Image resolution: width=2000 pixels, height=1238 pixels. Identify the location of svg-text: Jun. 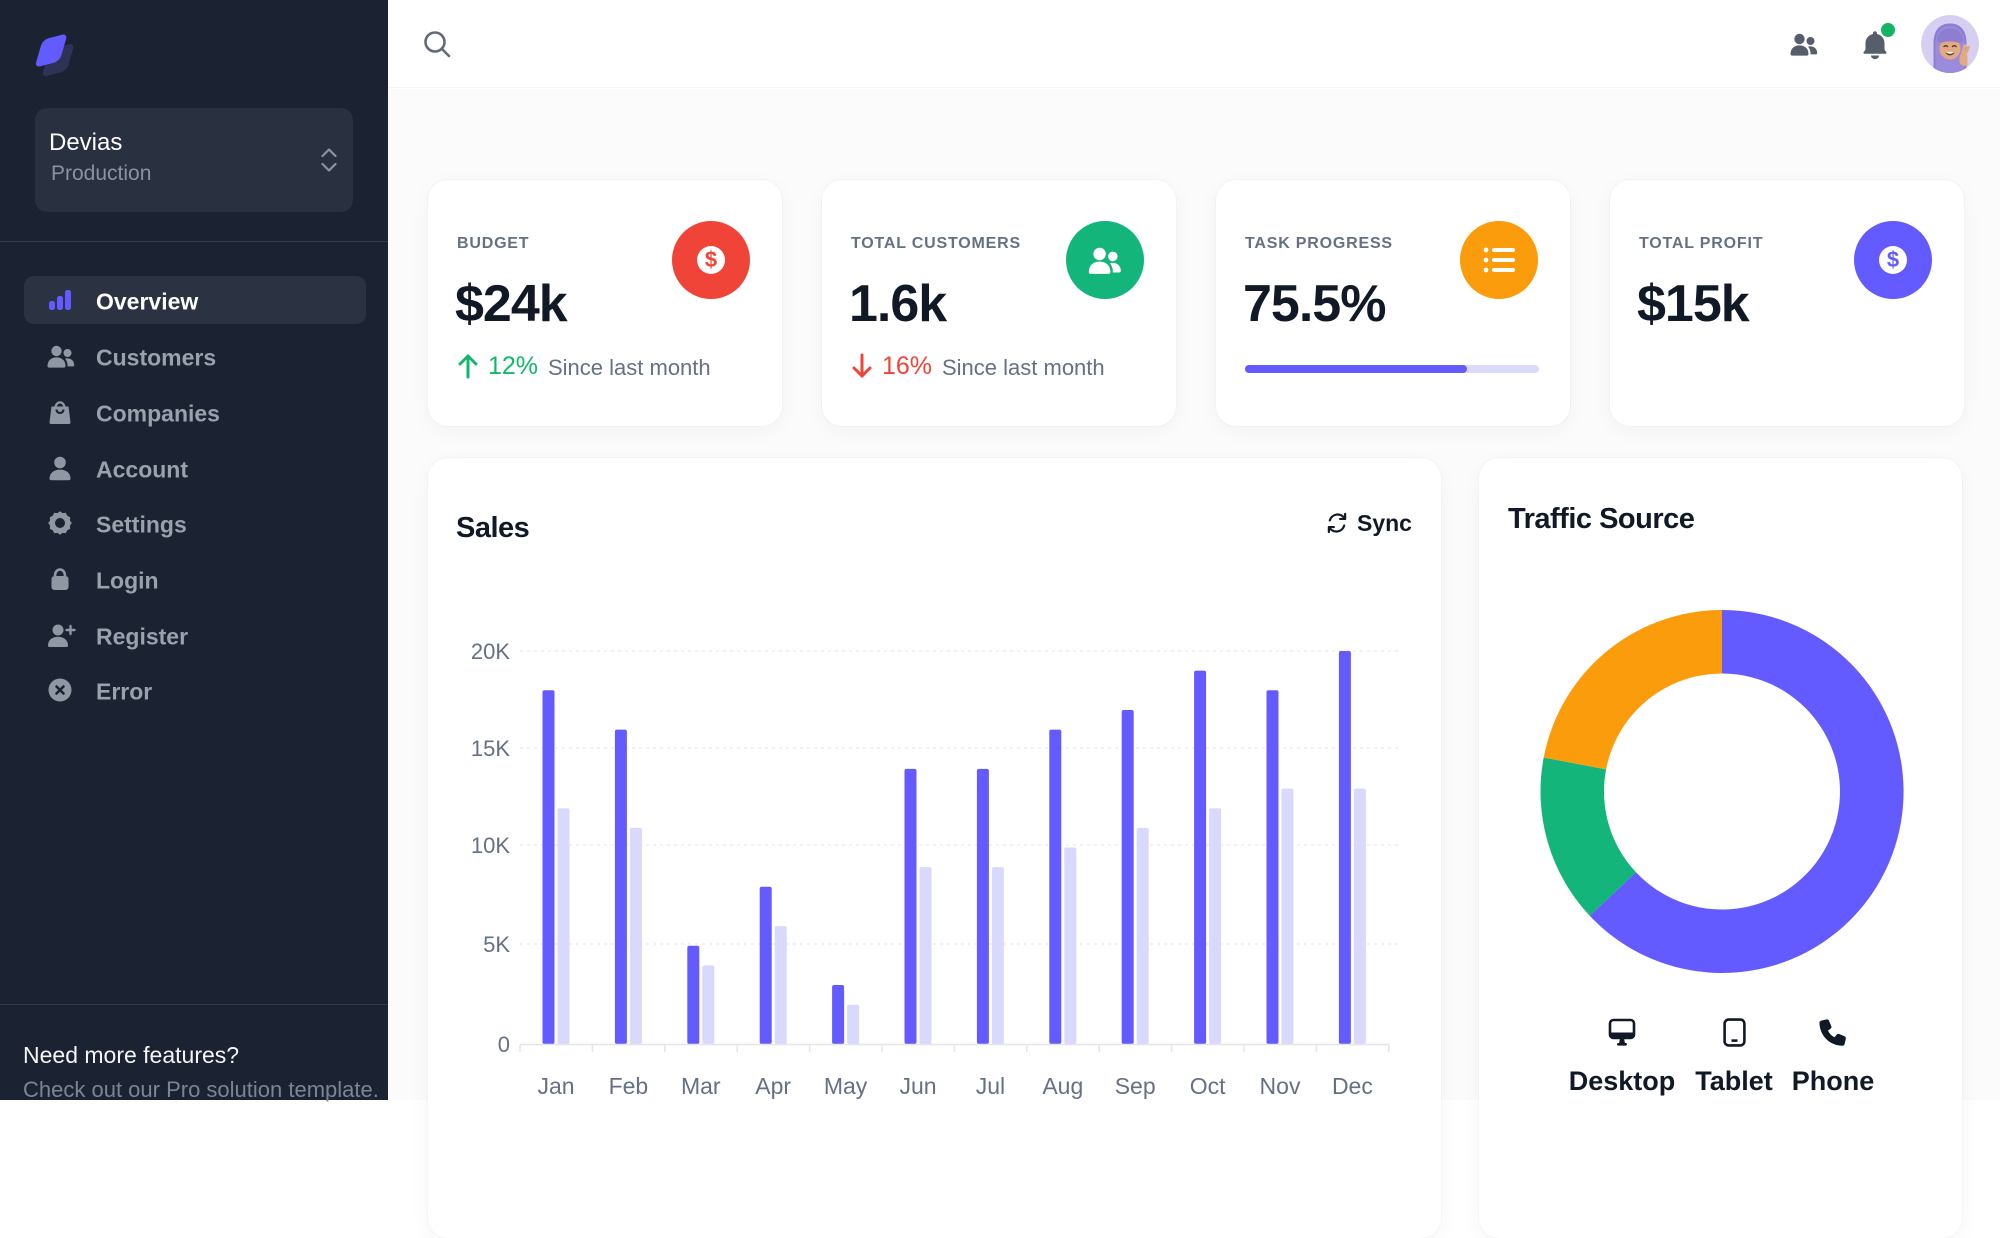
(917, 1086).